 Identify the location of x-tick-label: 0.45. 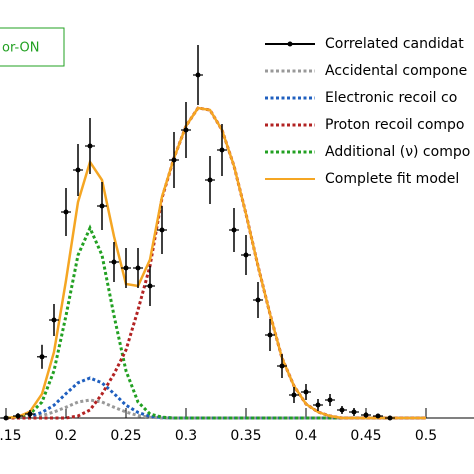
(365, 436).